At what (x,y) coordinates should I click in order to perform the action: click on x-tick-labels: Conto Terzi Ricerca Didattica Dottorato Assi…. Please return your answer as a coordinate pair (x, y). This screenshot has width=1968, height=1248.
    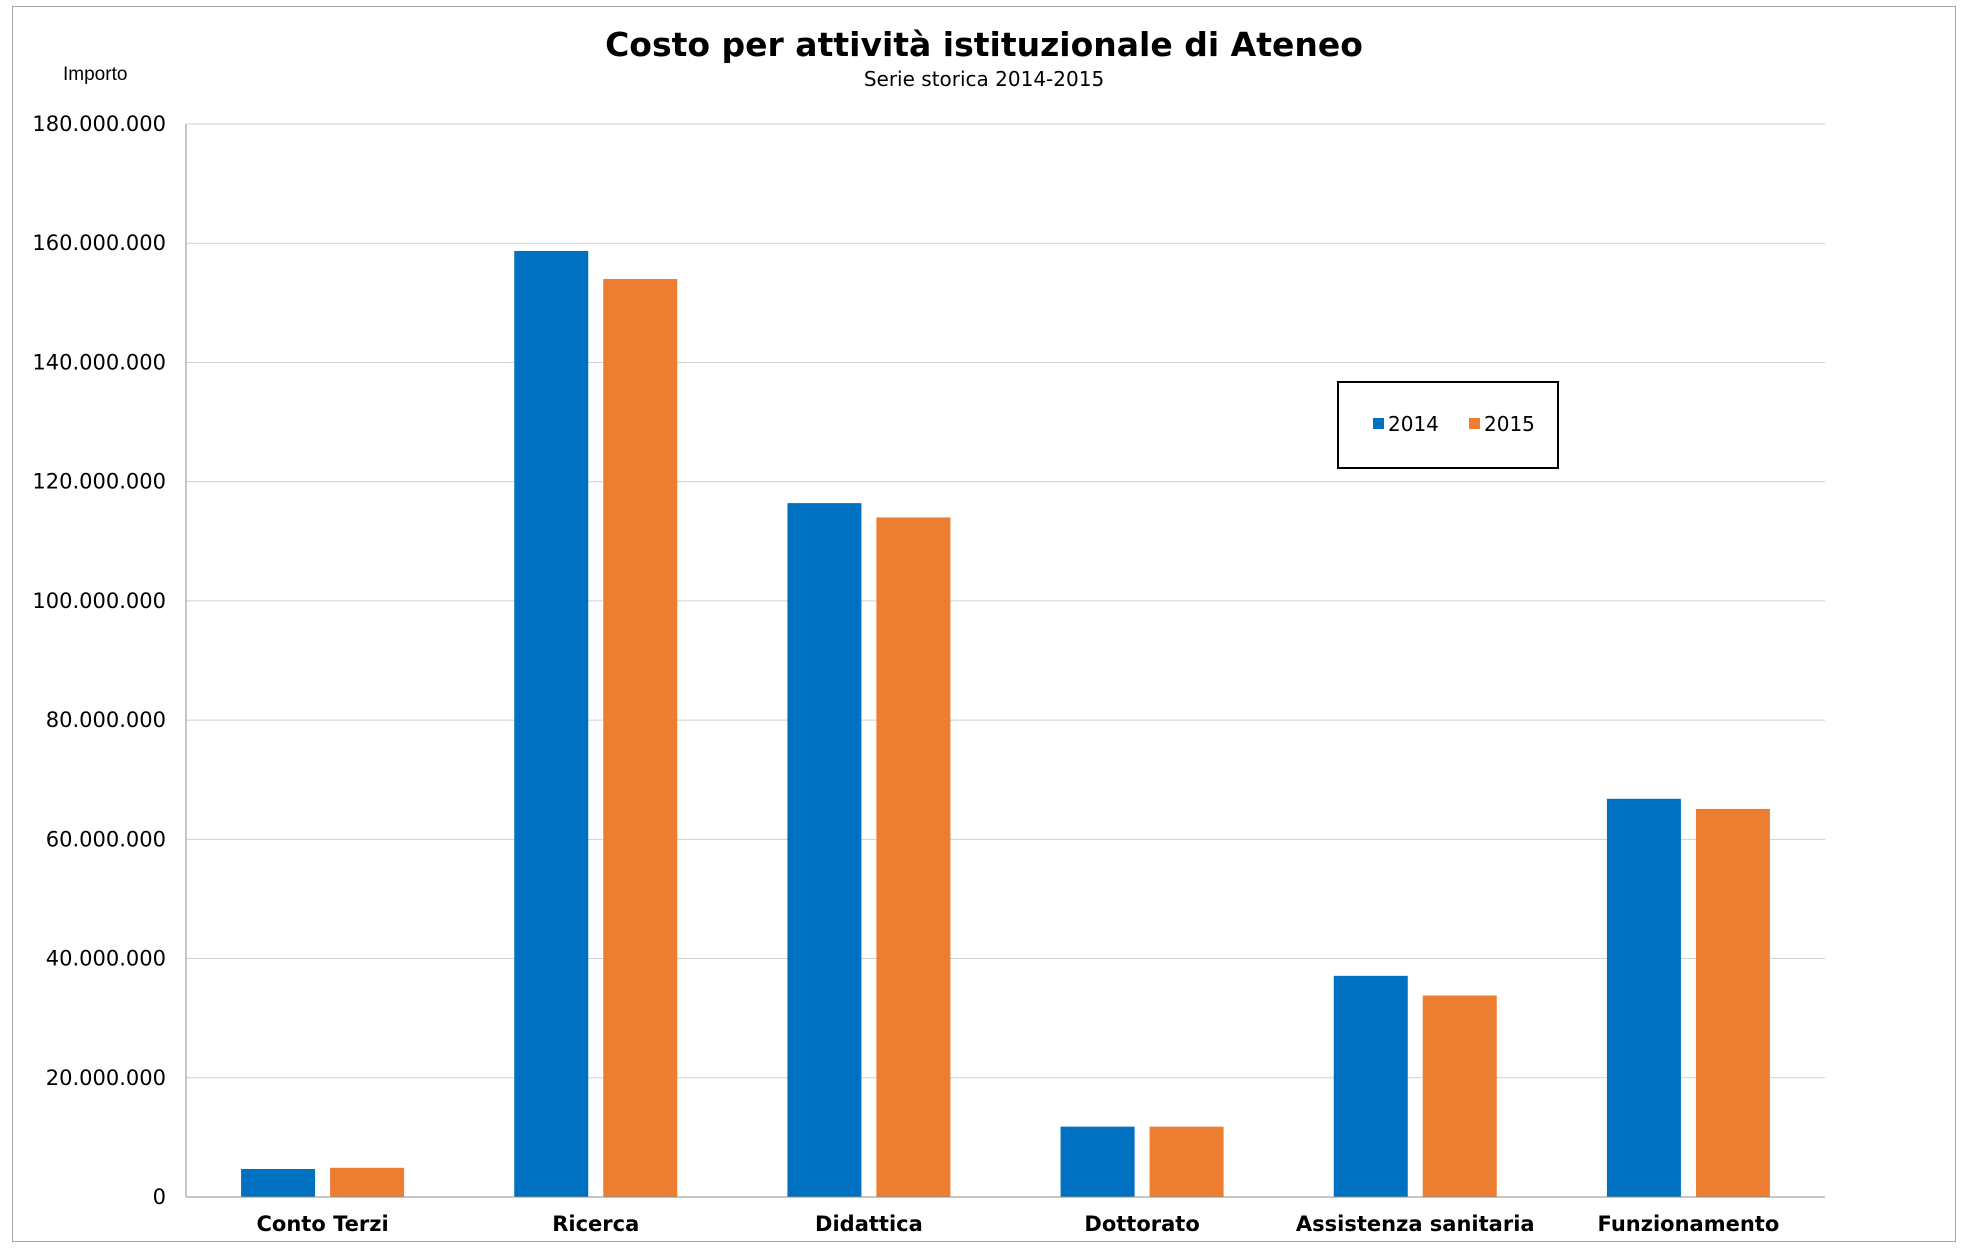
    Looking at the image, I should click on (1018, 1224).